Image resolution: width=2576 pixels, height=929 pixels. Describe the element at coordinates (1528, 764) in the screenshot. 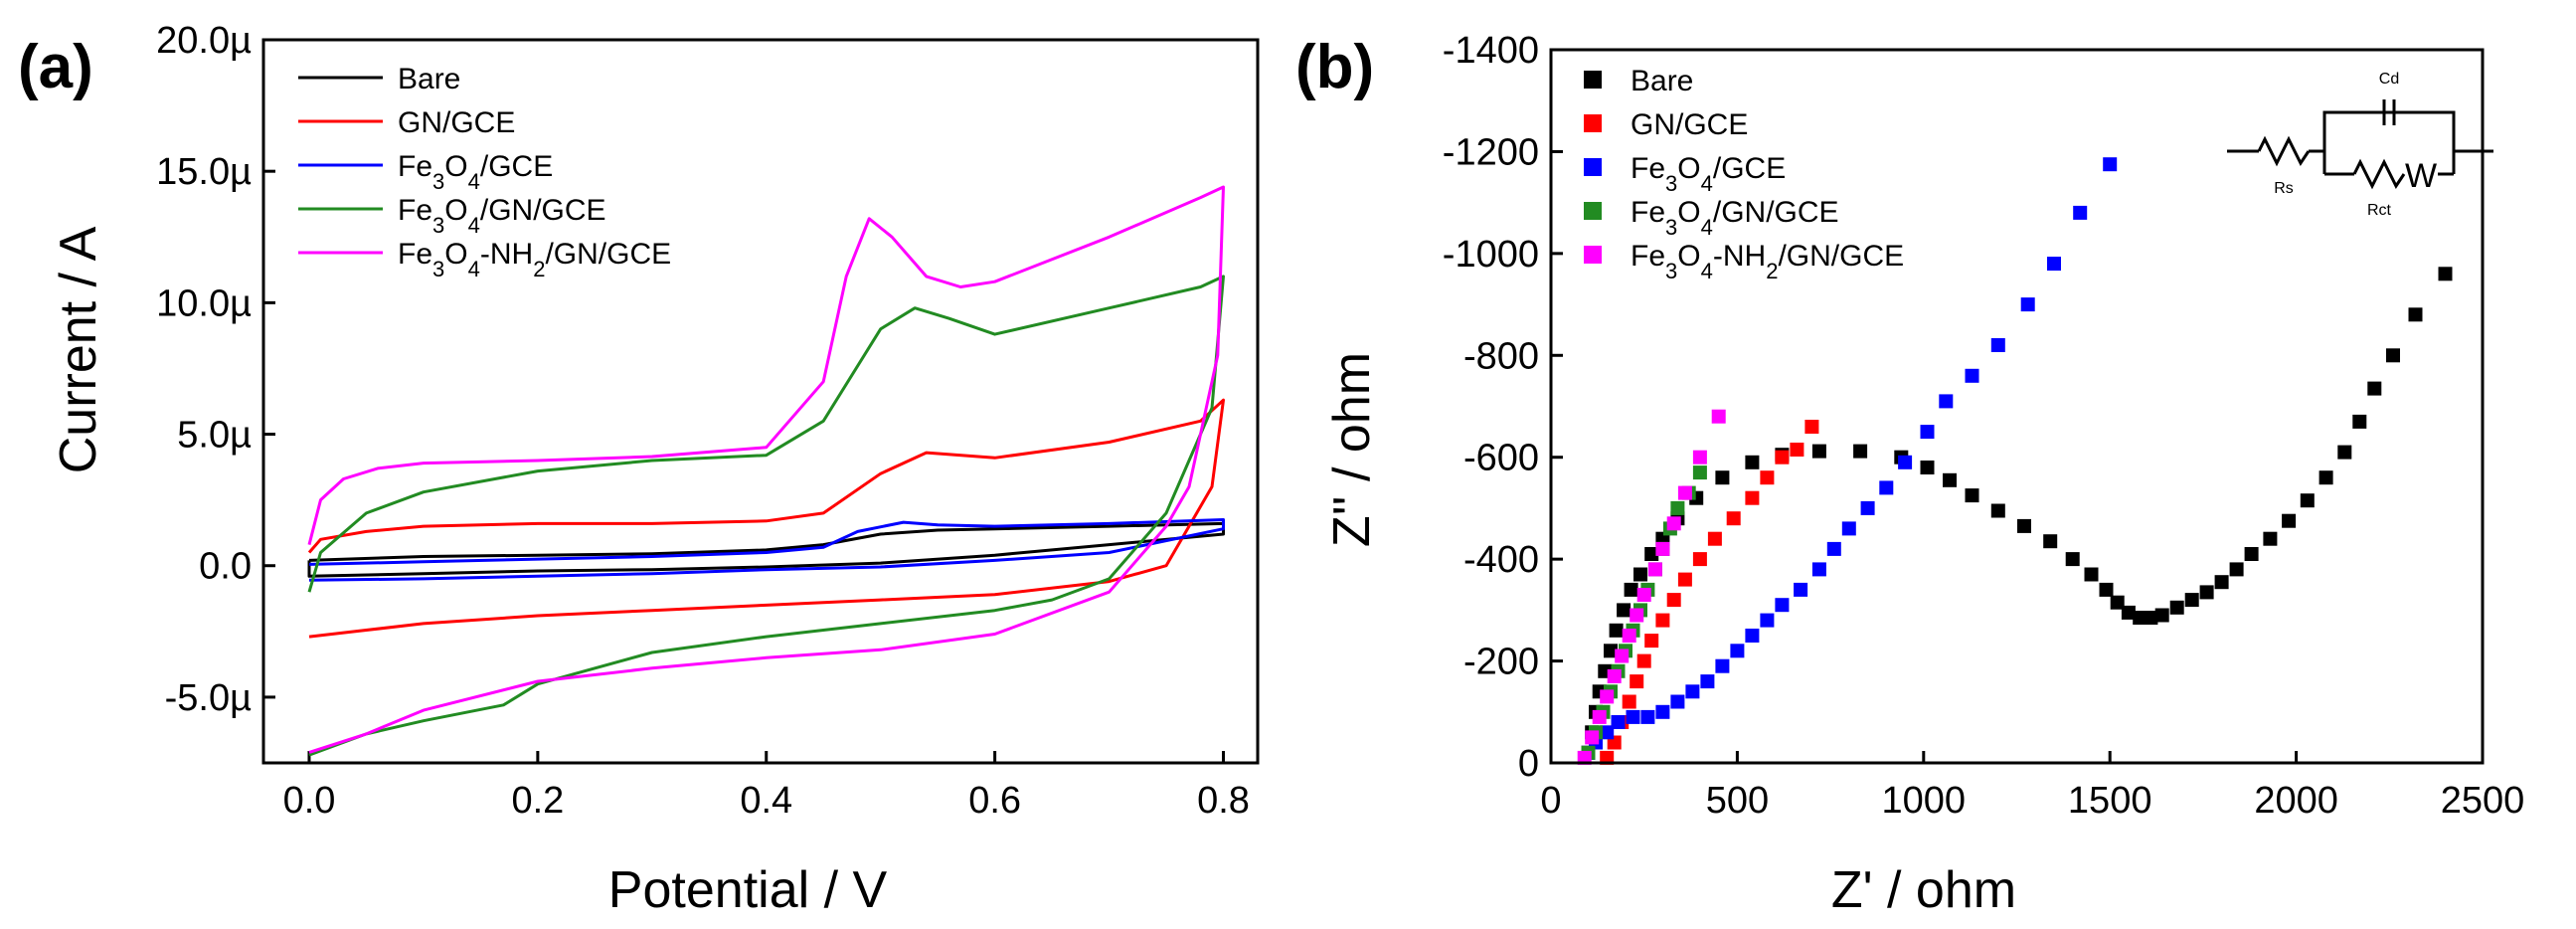

I see `y-tick-label-b: 0` at that location.